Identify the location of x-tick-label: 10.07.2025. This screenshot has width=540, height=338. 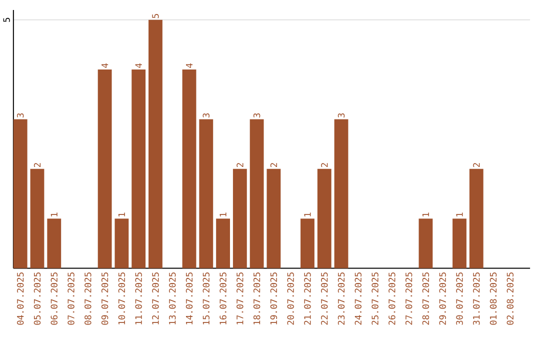
(122, 298).